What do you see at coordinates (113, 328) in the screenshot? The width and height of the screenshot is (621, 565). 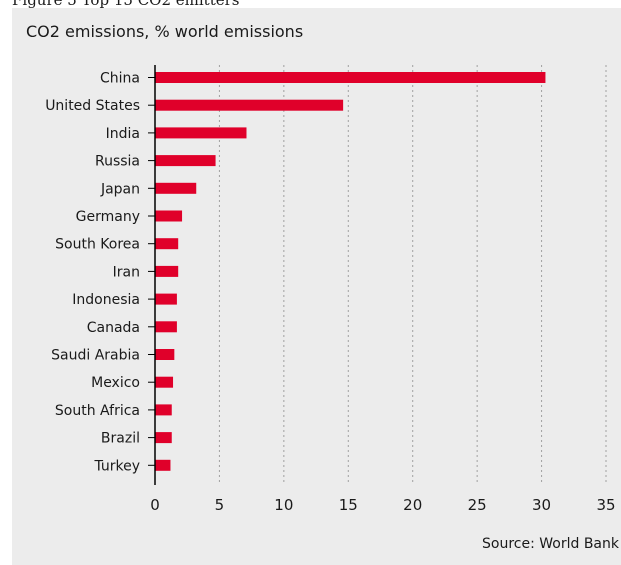 I see `category-label: Canada` at bounding box center [113, 328].